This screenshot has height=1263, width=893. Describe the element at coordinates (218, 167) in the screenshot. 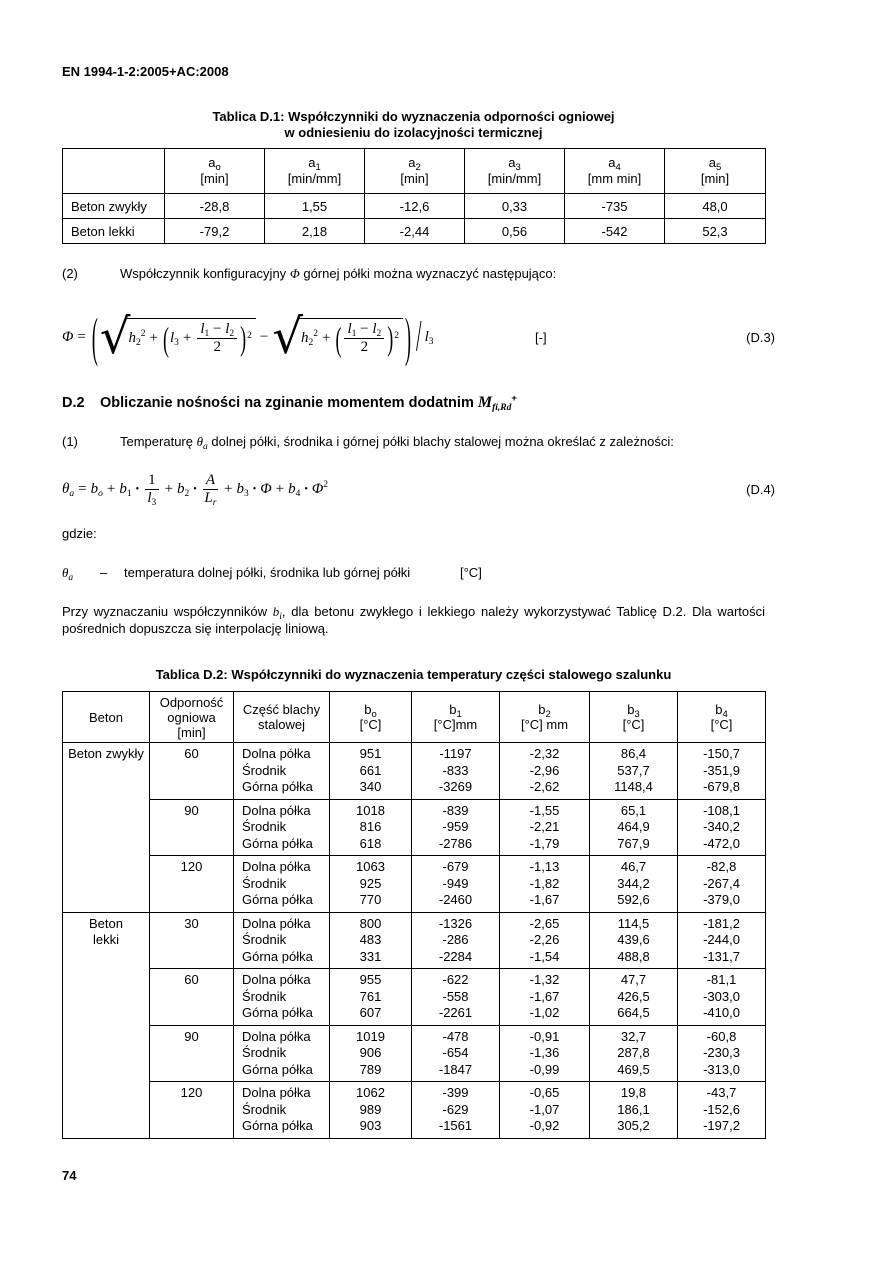

I see `d1-header-col-0-subscript: o` at that location.